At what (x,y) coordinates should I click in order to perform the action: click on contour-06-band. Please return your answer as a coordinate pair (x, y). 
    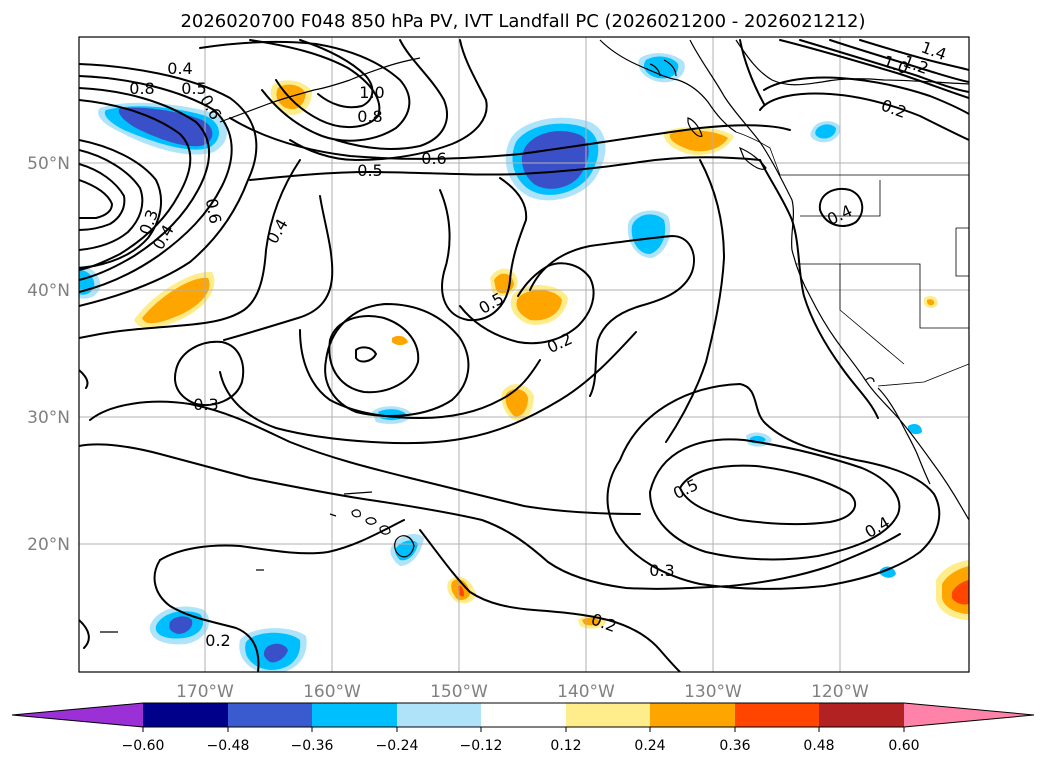
    Looking at the image, I should click on (510, 138).